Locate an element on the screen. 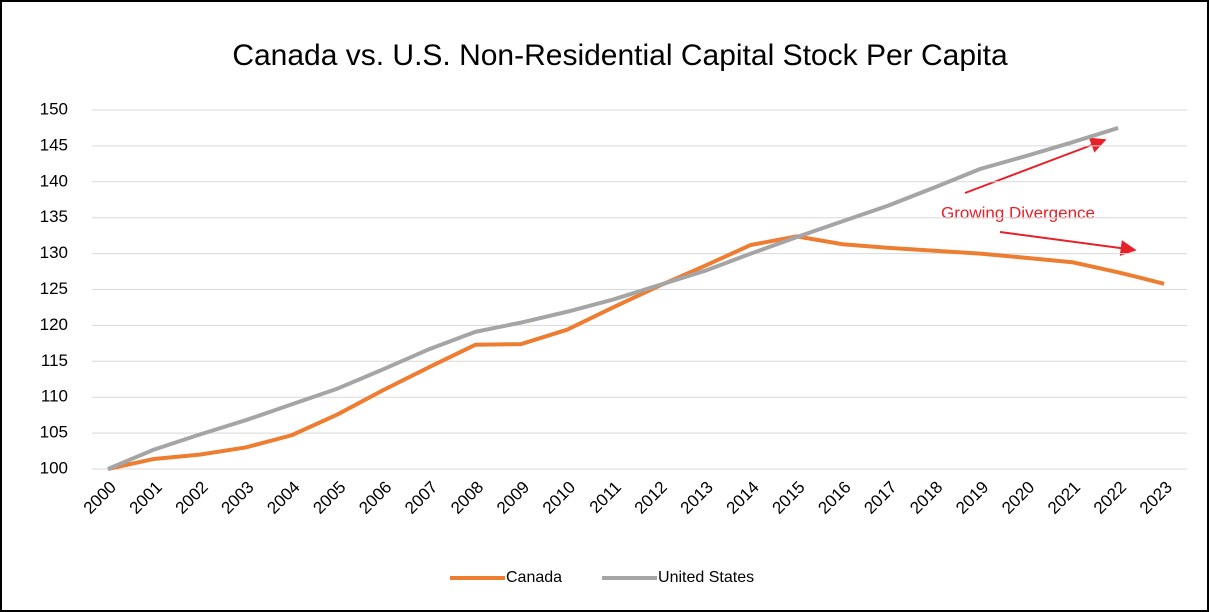  x-tick-label: 2010 is located at coordinates (559, 498).